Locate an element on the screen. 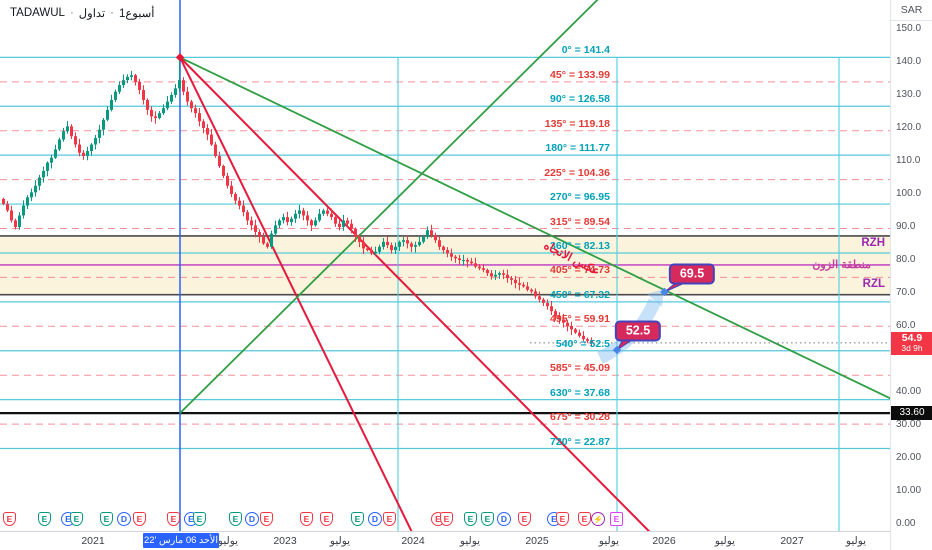  price-tick: 60.0 is located at coordinates (906, 325).